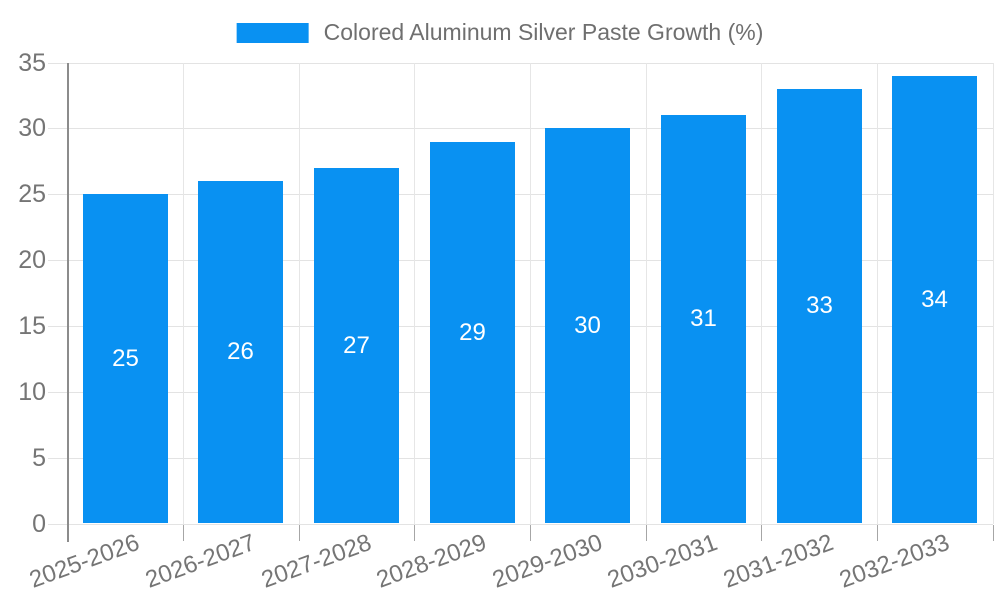  I want to click on y-axis-line, so click(68, 302).